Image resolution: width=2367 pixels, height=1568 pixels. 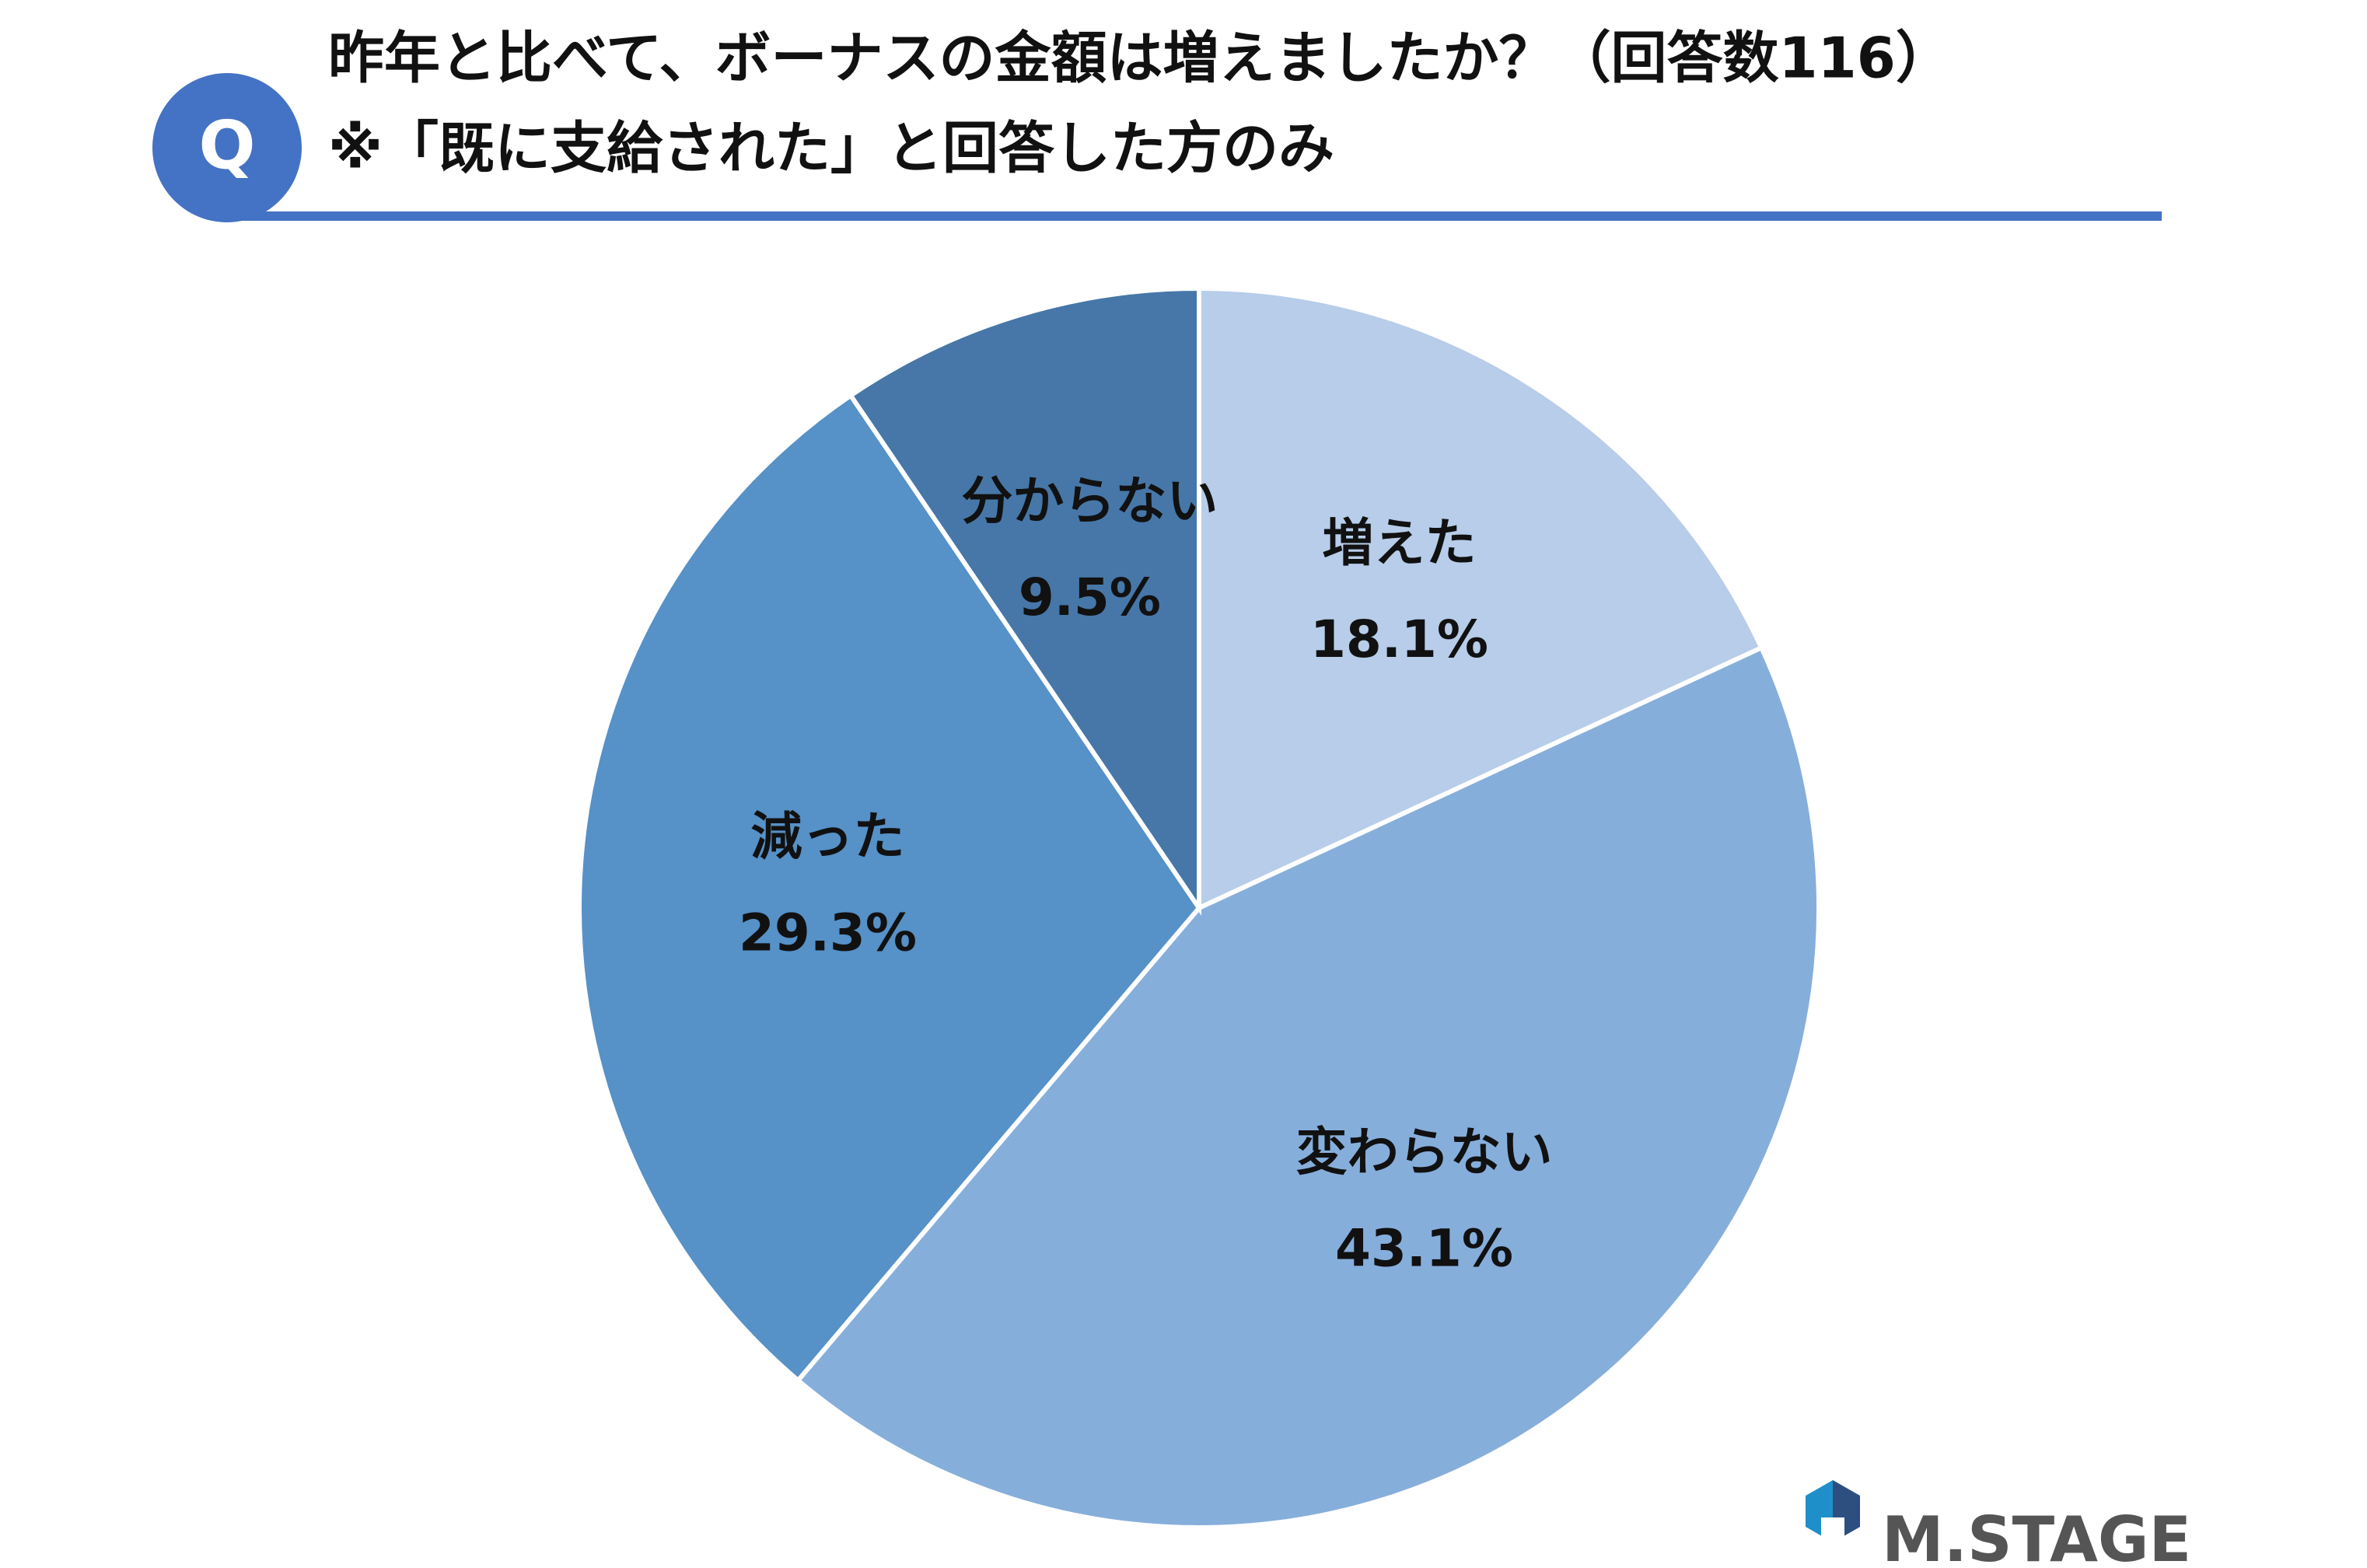 What do you see at coordinates (1140, 58) in the screenshot?
I see `chart-title: 昨年と比べて、ボーナスの金額は増えましたか？（回答数116）` at bounding box center [1140, 58].